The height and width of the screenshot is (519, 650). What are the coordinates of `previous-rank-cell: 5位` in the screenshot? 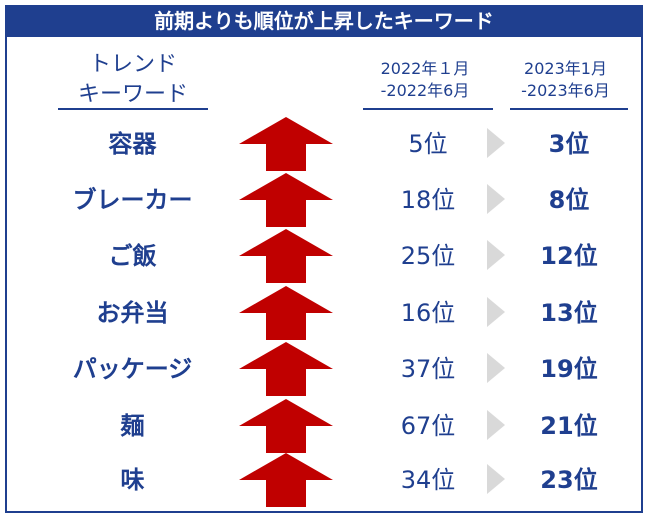 It's located at (428, 144).